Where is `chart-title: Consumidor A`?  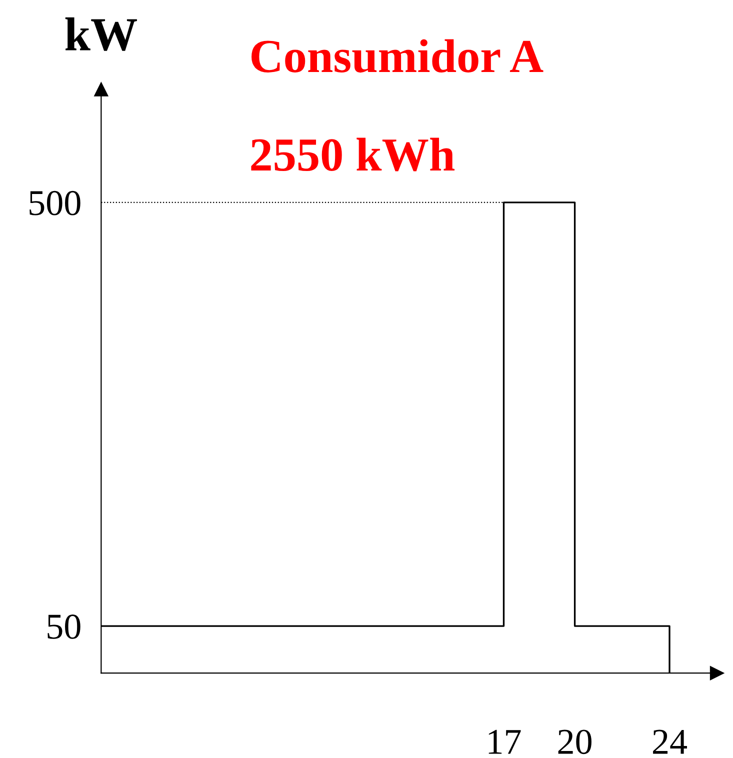 chart-title: Consumidor A is located at coordinates (398, 56).